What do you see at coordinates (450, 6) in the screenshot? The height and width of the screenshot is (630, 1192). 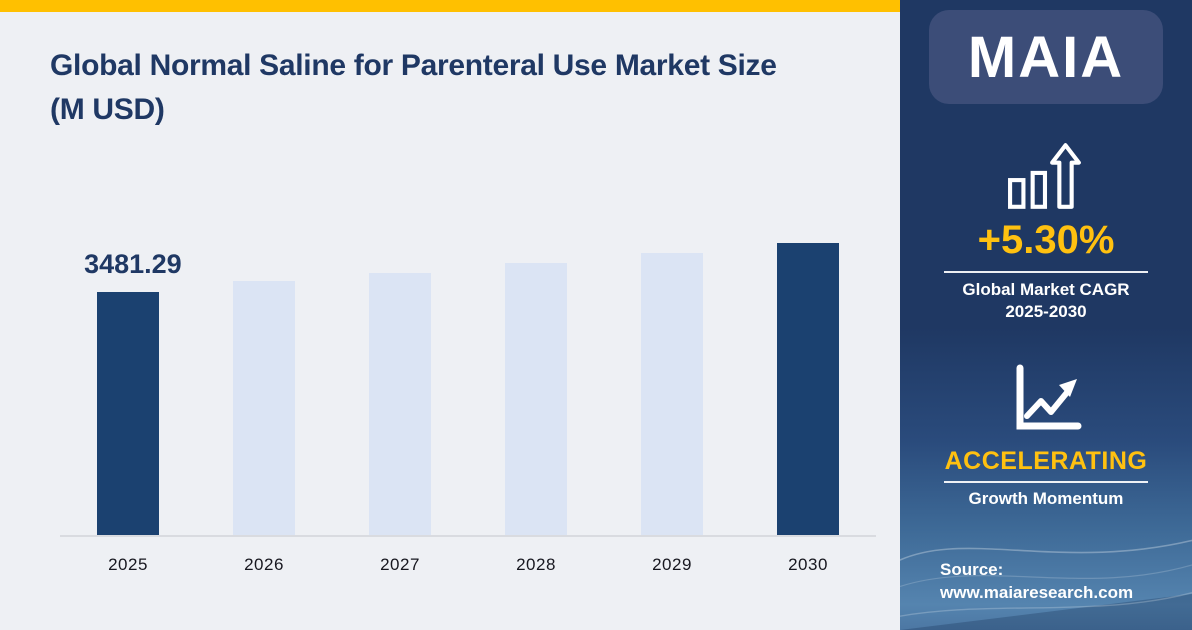 I see `gold-top-bar` at bounding box center [450, 6].